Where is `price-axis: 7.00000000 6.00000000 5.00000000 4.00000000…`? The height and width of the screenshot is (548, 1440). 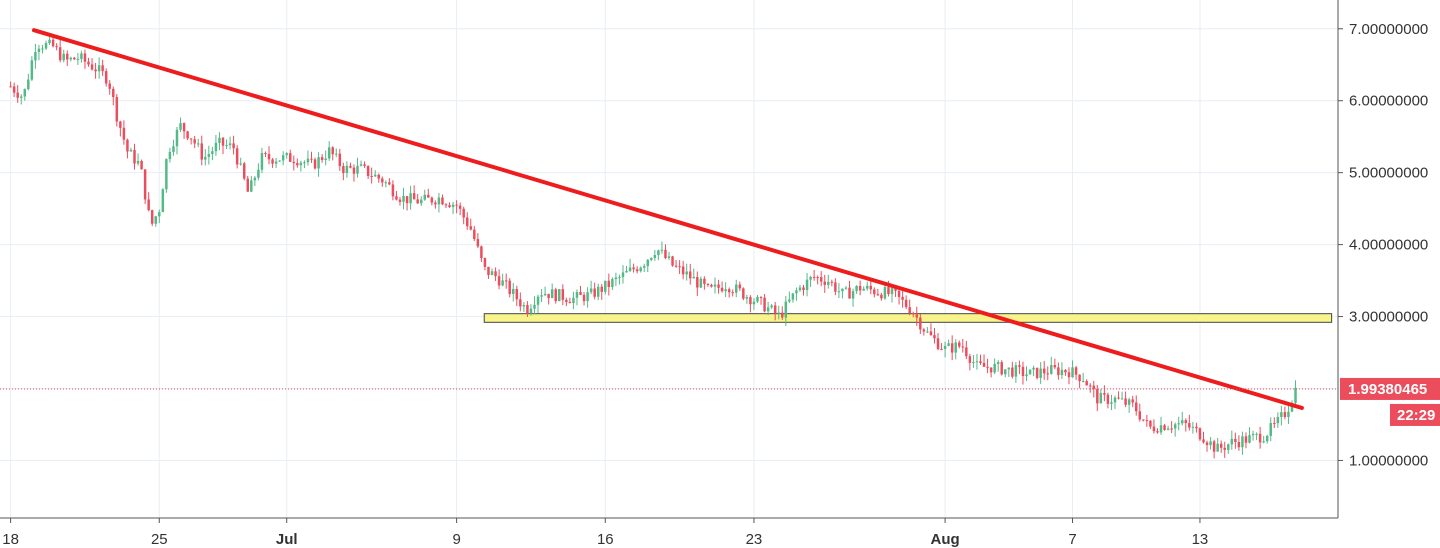
price-axis: 7.00000000 6.00000000 5.00000000 4.00000000… is located at coordinates (1388, 274).